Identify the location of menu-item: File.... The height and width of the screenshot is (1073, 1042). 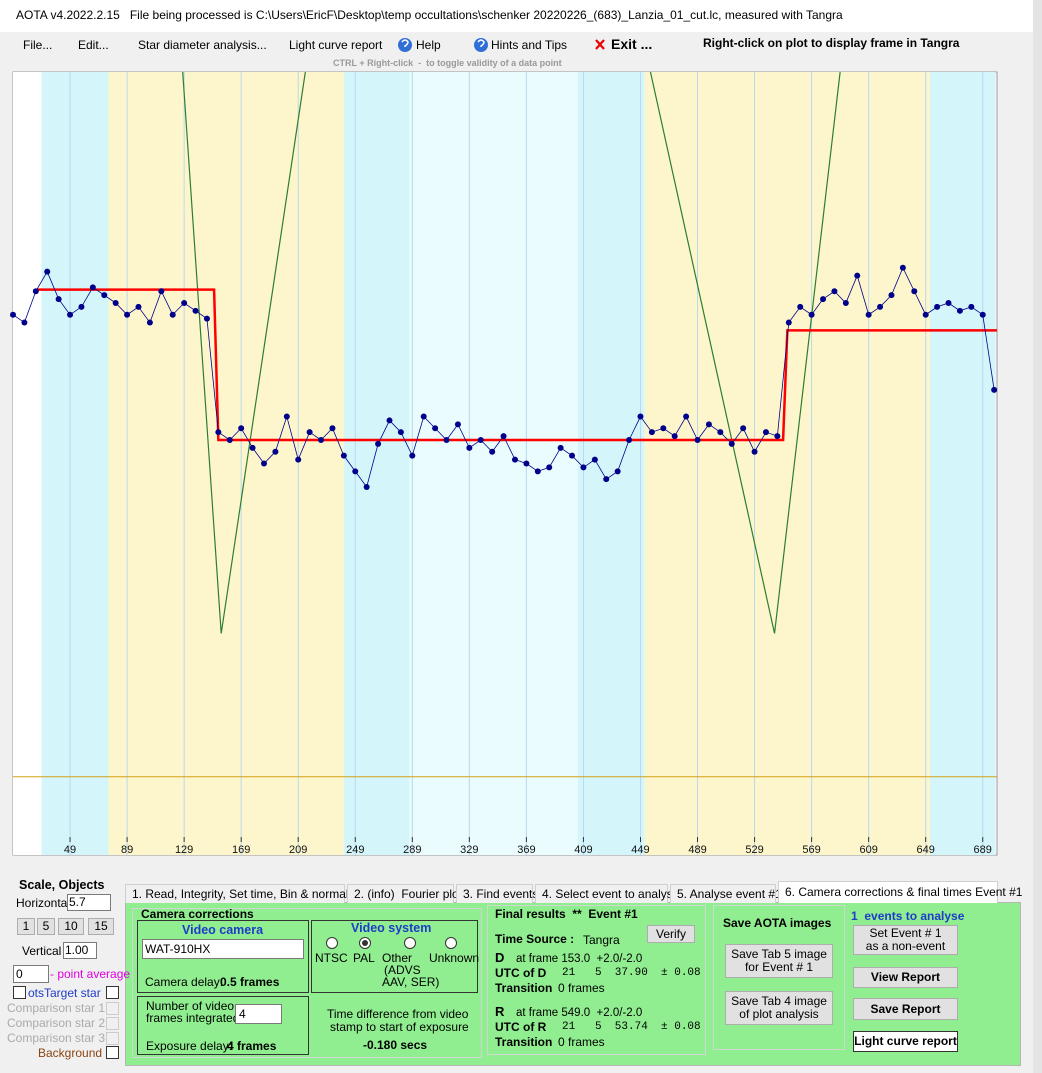
(38, 45).